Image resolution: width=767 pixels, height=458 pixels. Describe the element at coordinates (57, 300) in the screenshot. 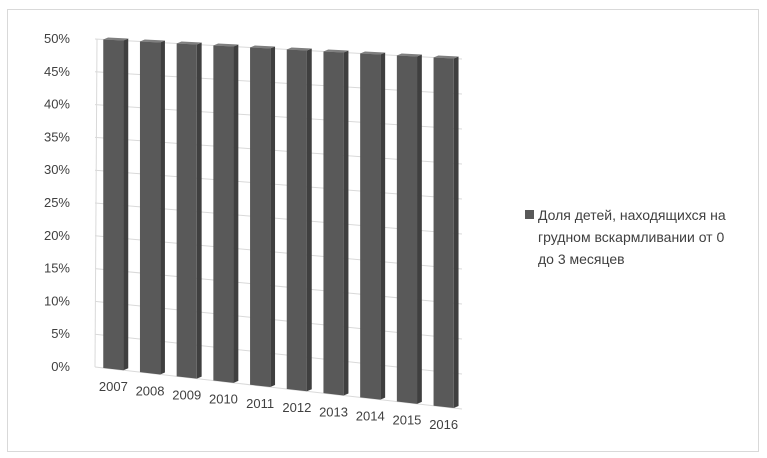

I see `y-tick-label: 10%` at that location.